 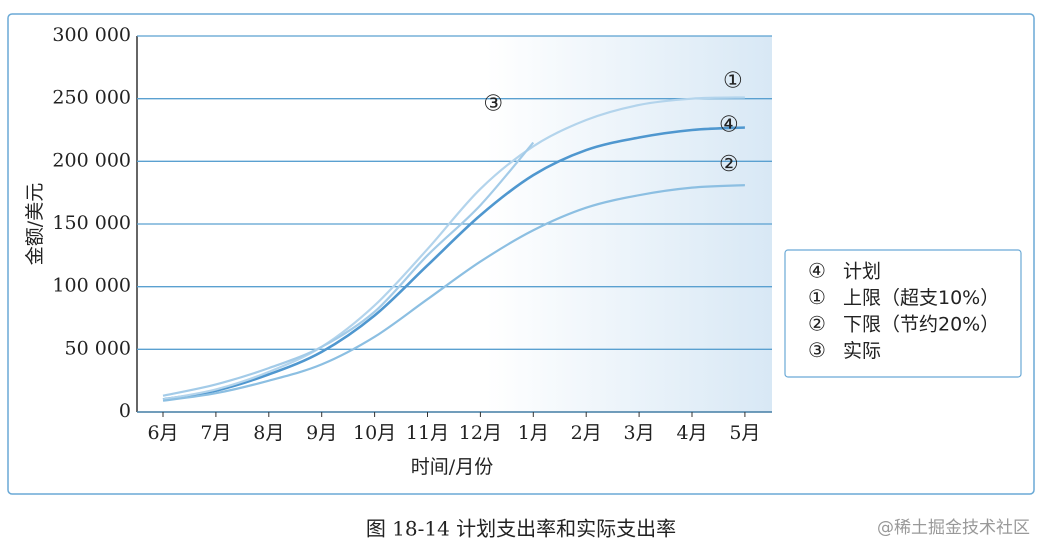 I want to click on series-end-label: ②, so click(x=729, y=164).